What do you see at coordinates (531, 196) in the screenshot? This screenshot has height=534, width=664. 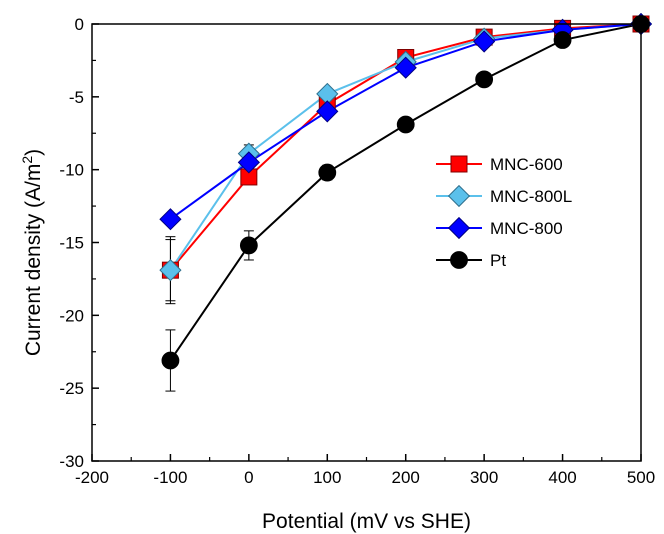 I see `legend-label-mnc-800l: MNC-800L` at bounding box center [531, 196].